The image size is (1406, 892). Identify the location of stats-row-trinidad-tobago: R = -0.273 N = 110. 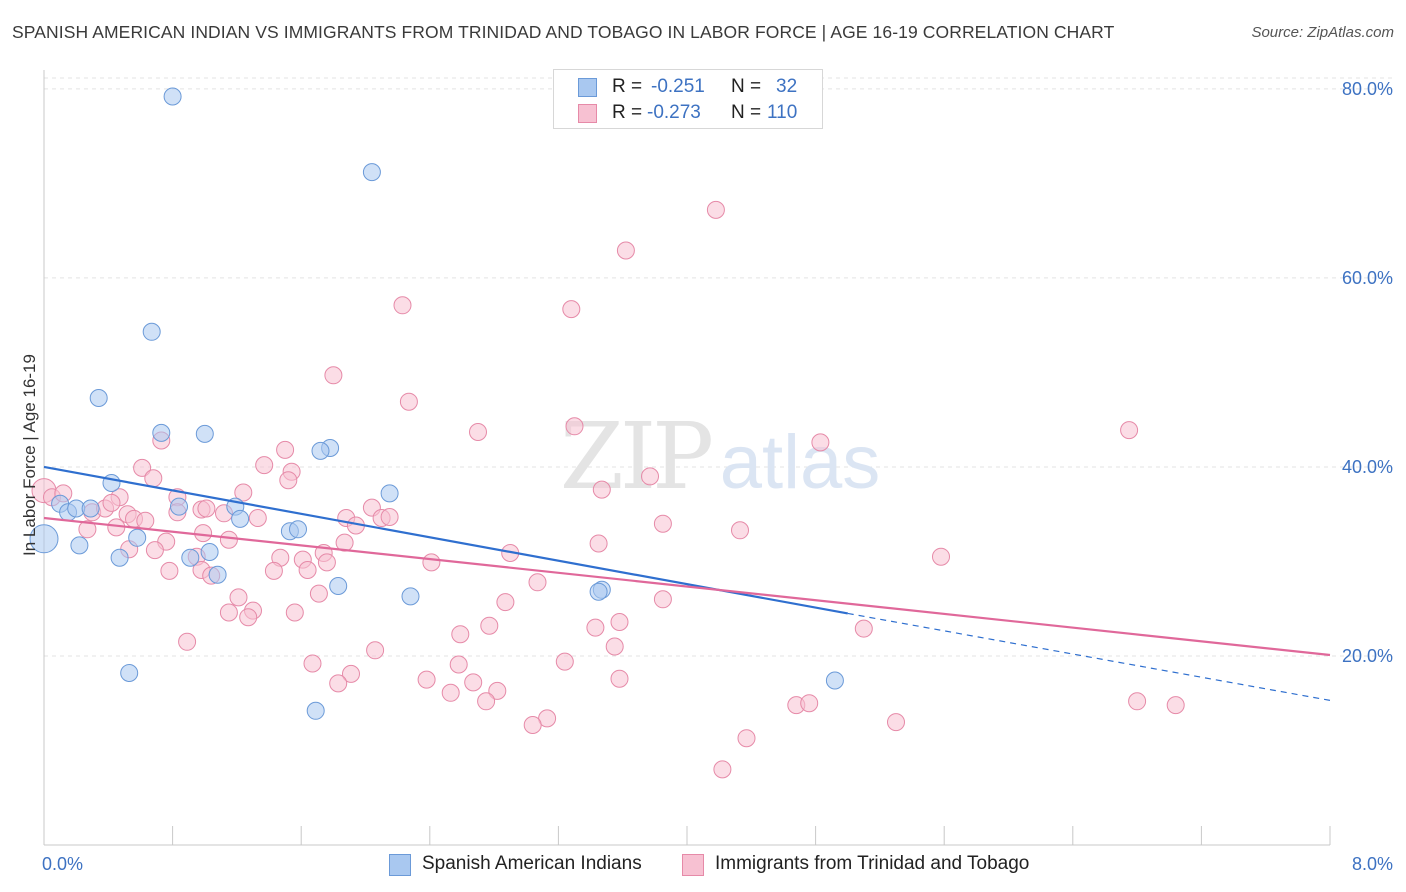
(688, 114).